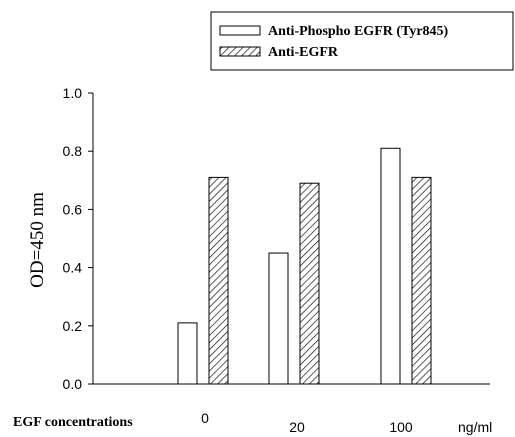  I want to click on legend-swatch-open, so click(240, 30).